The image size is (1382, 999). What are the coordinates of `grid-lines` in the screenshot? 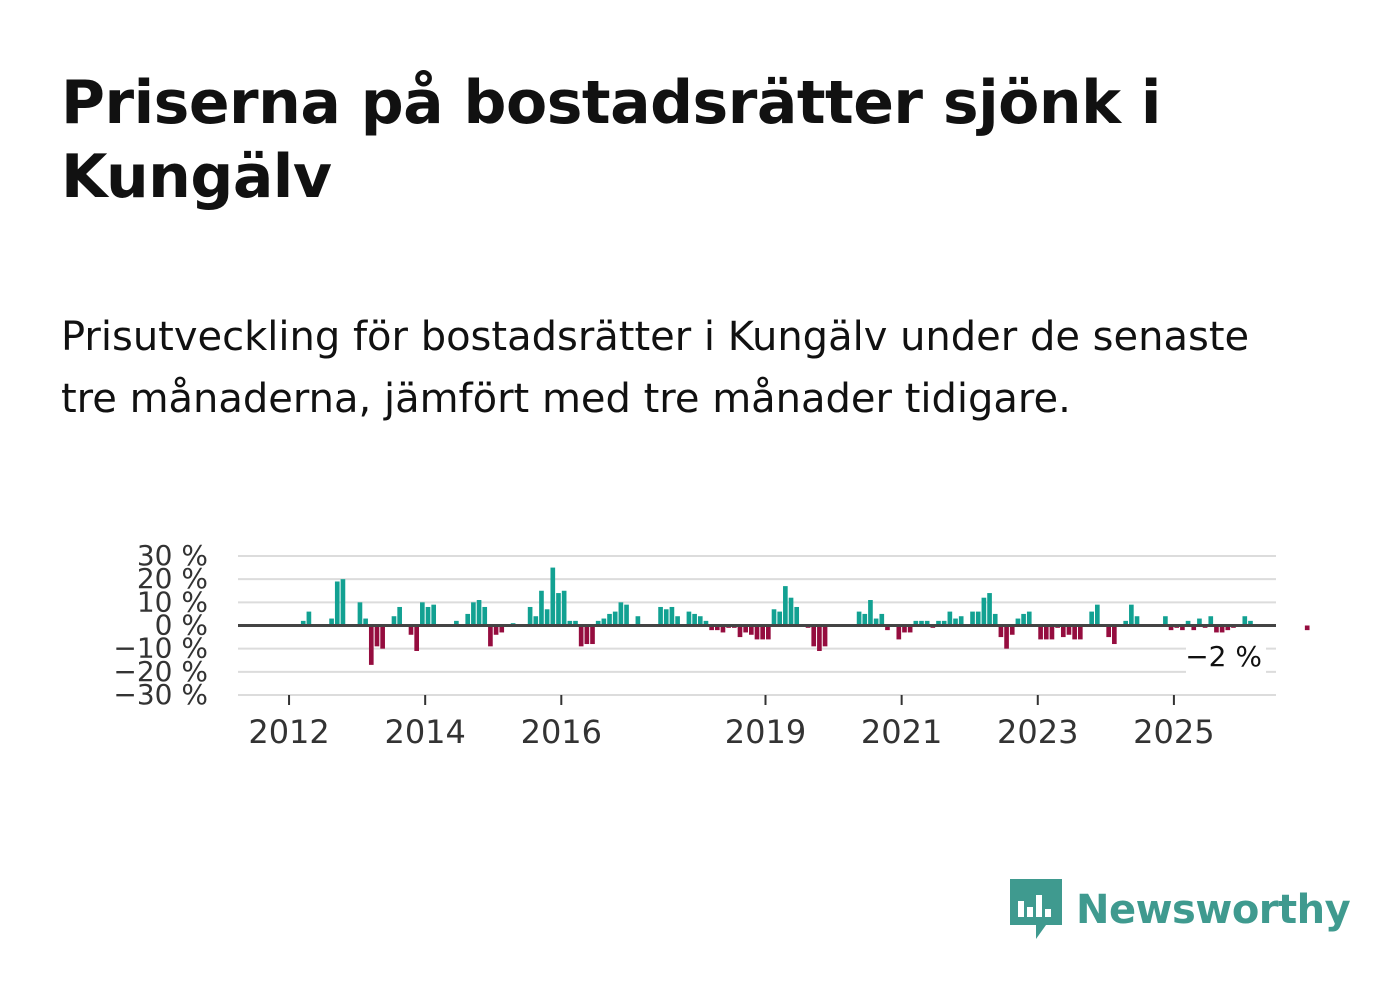 It's located at (757, 625).